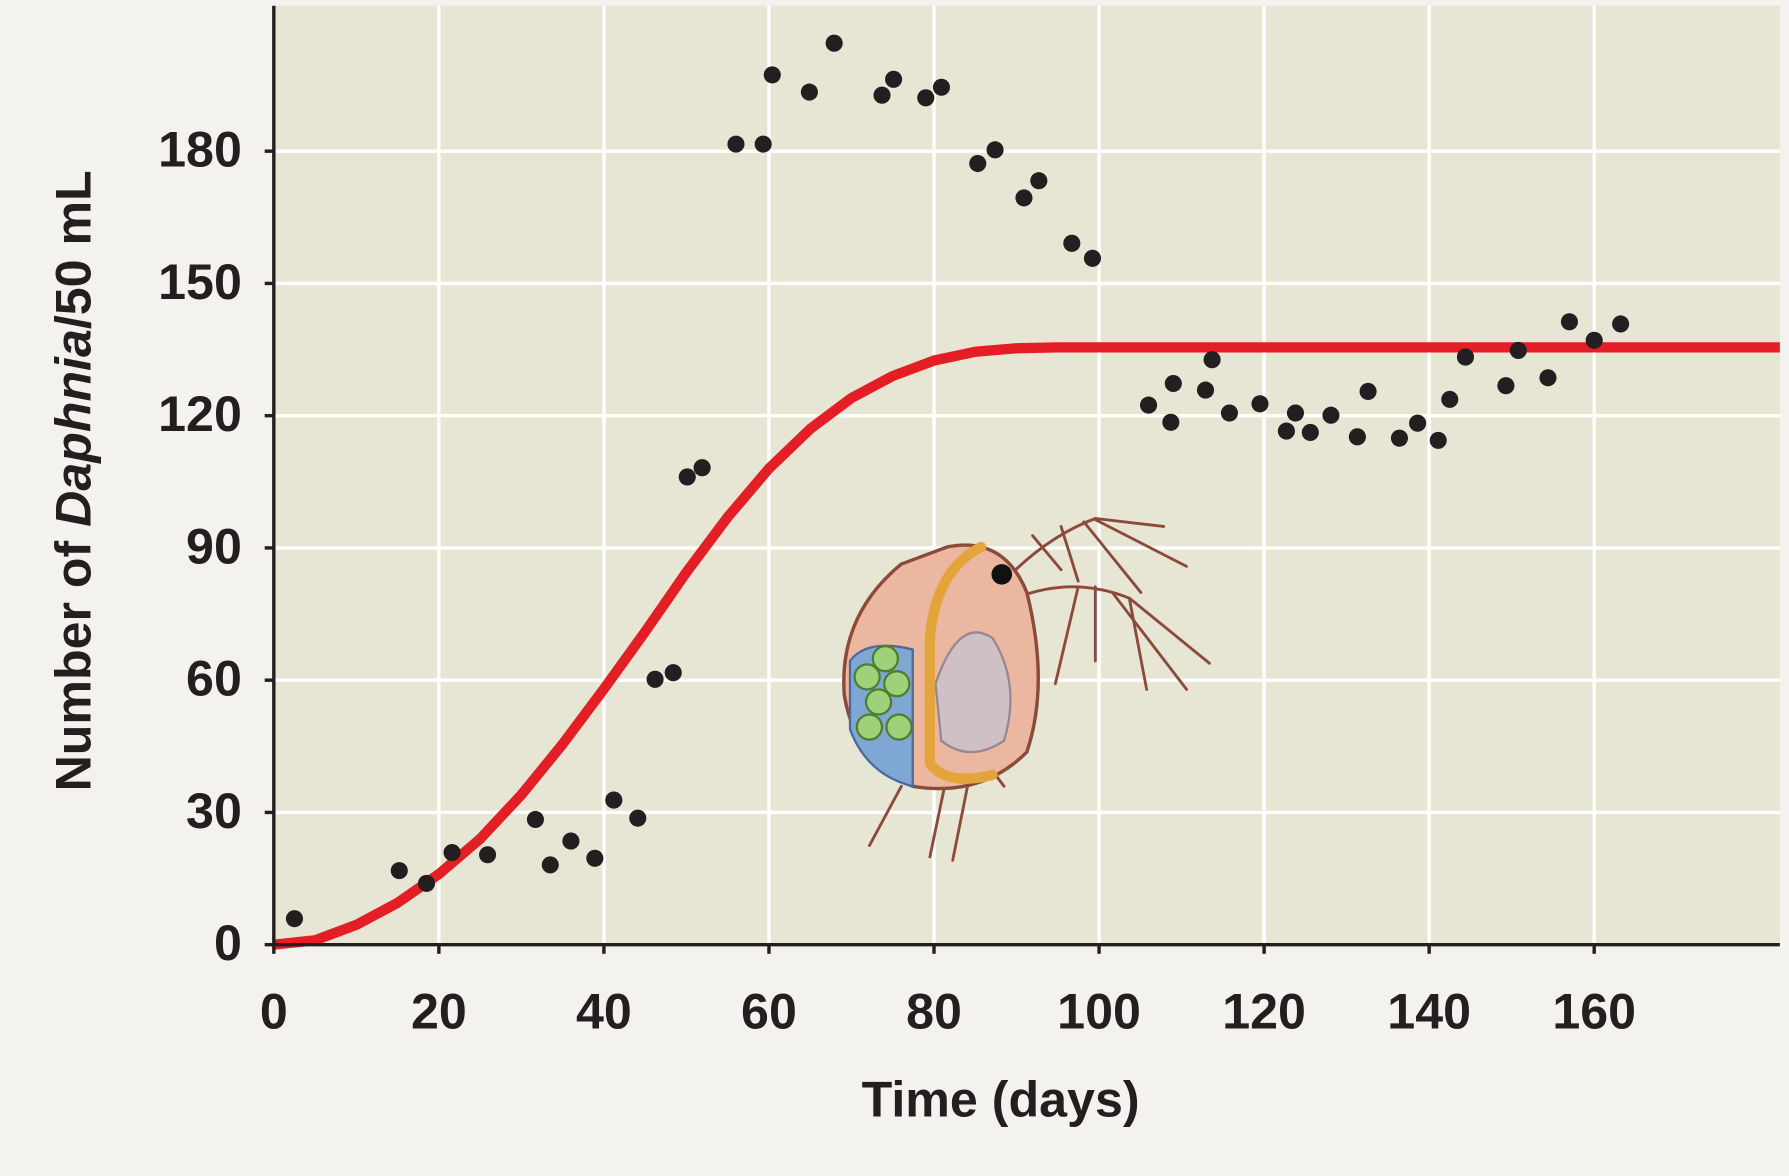 Image resolution: width=1789 pixels, height=1176 pixels. I want to click on y-tick-label: 60, so click(214, 679).